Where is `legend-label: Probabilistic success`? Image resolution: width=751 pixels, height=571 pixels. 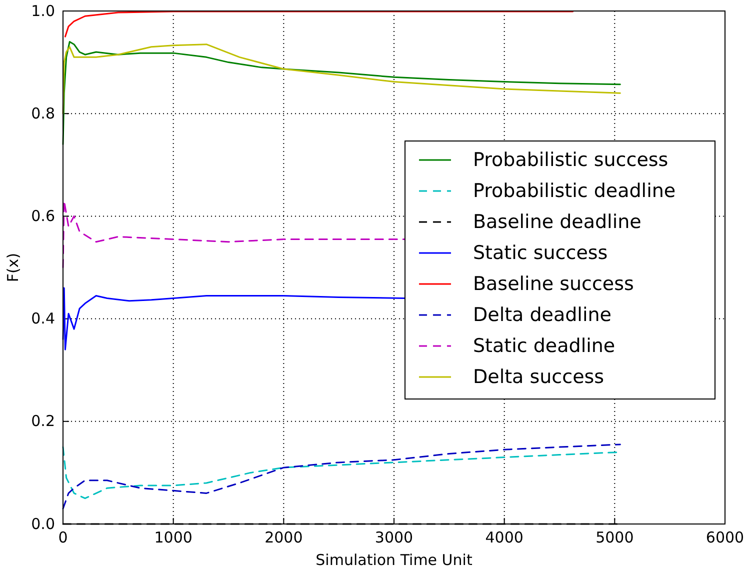 legend-label: Probabilistic success is located at coordinates (570, 160).